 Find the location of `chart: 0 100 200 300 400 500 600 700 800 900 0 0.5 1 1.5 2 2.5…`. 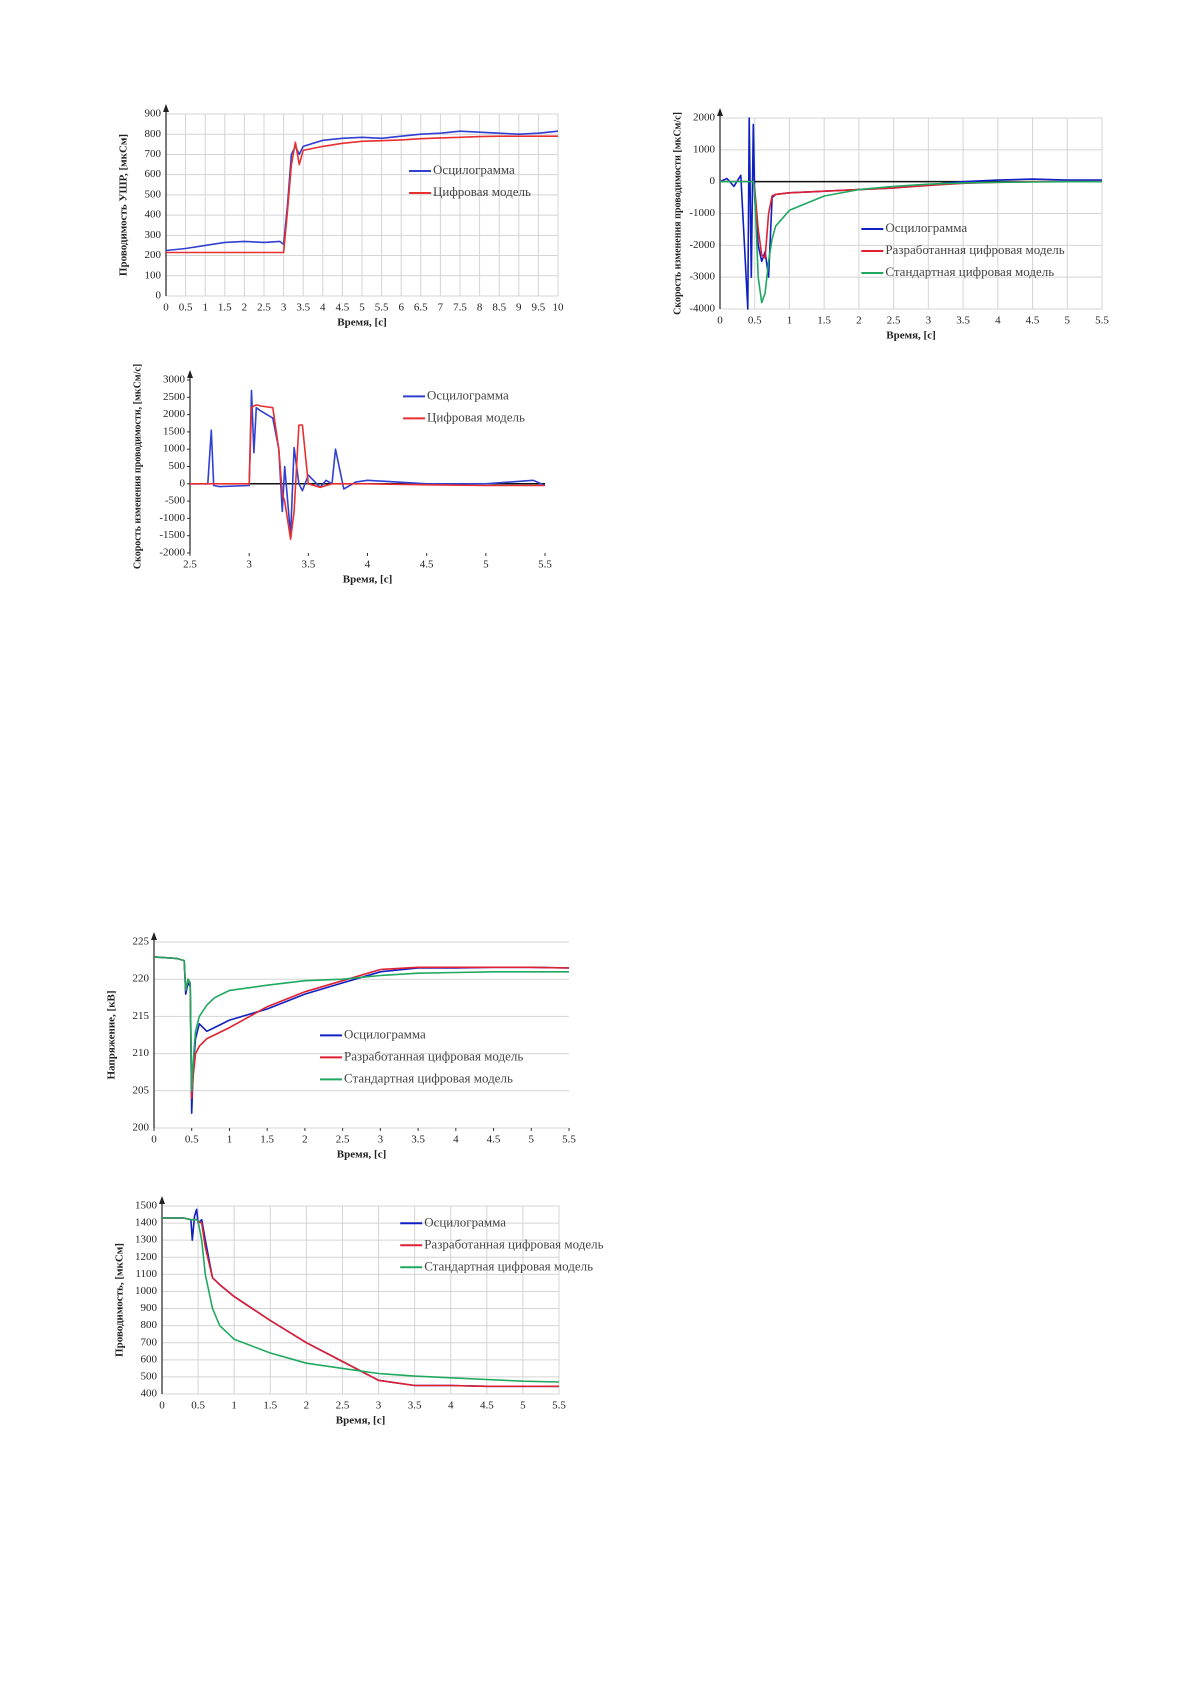

chart: 0 100 200 300 400 500 600 700 800 900 0 0.5 1 1.5 2 2.5… is located at coordinates (341, 216).